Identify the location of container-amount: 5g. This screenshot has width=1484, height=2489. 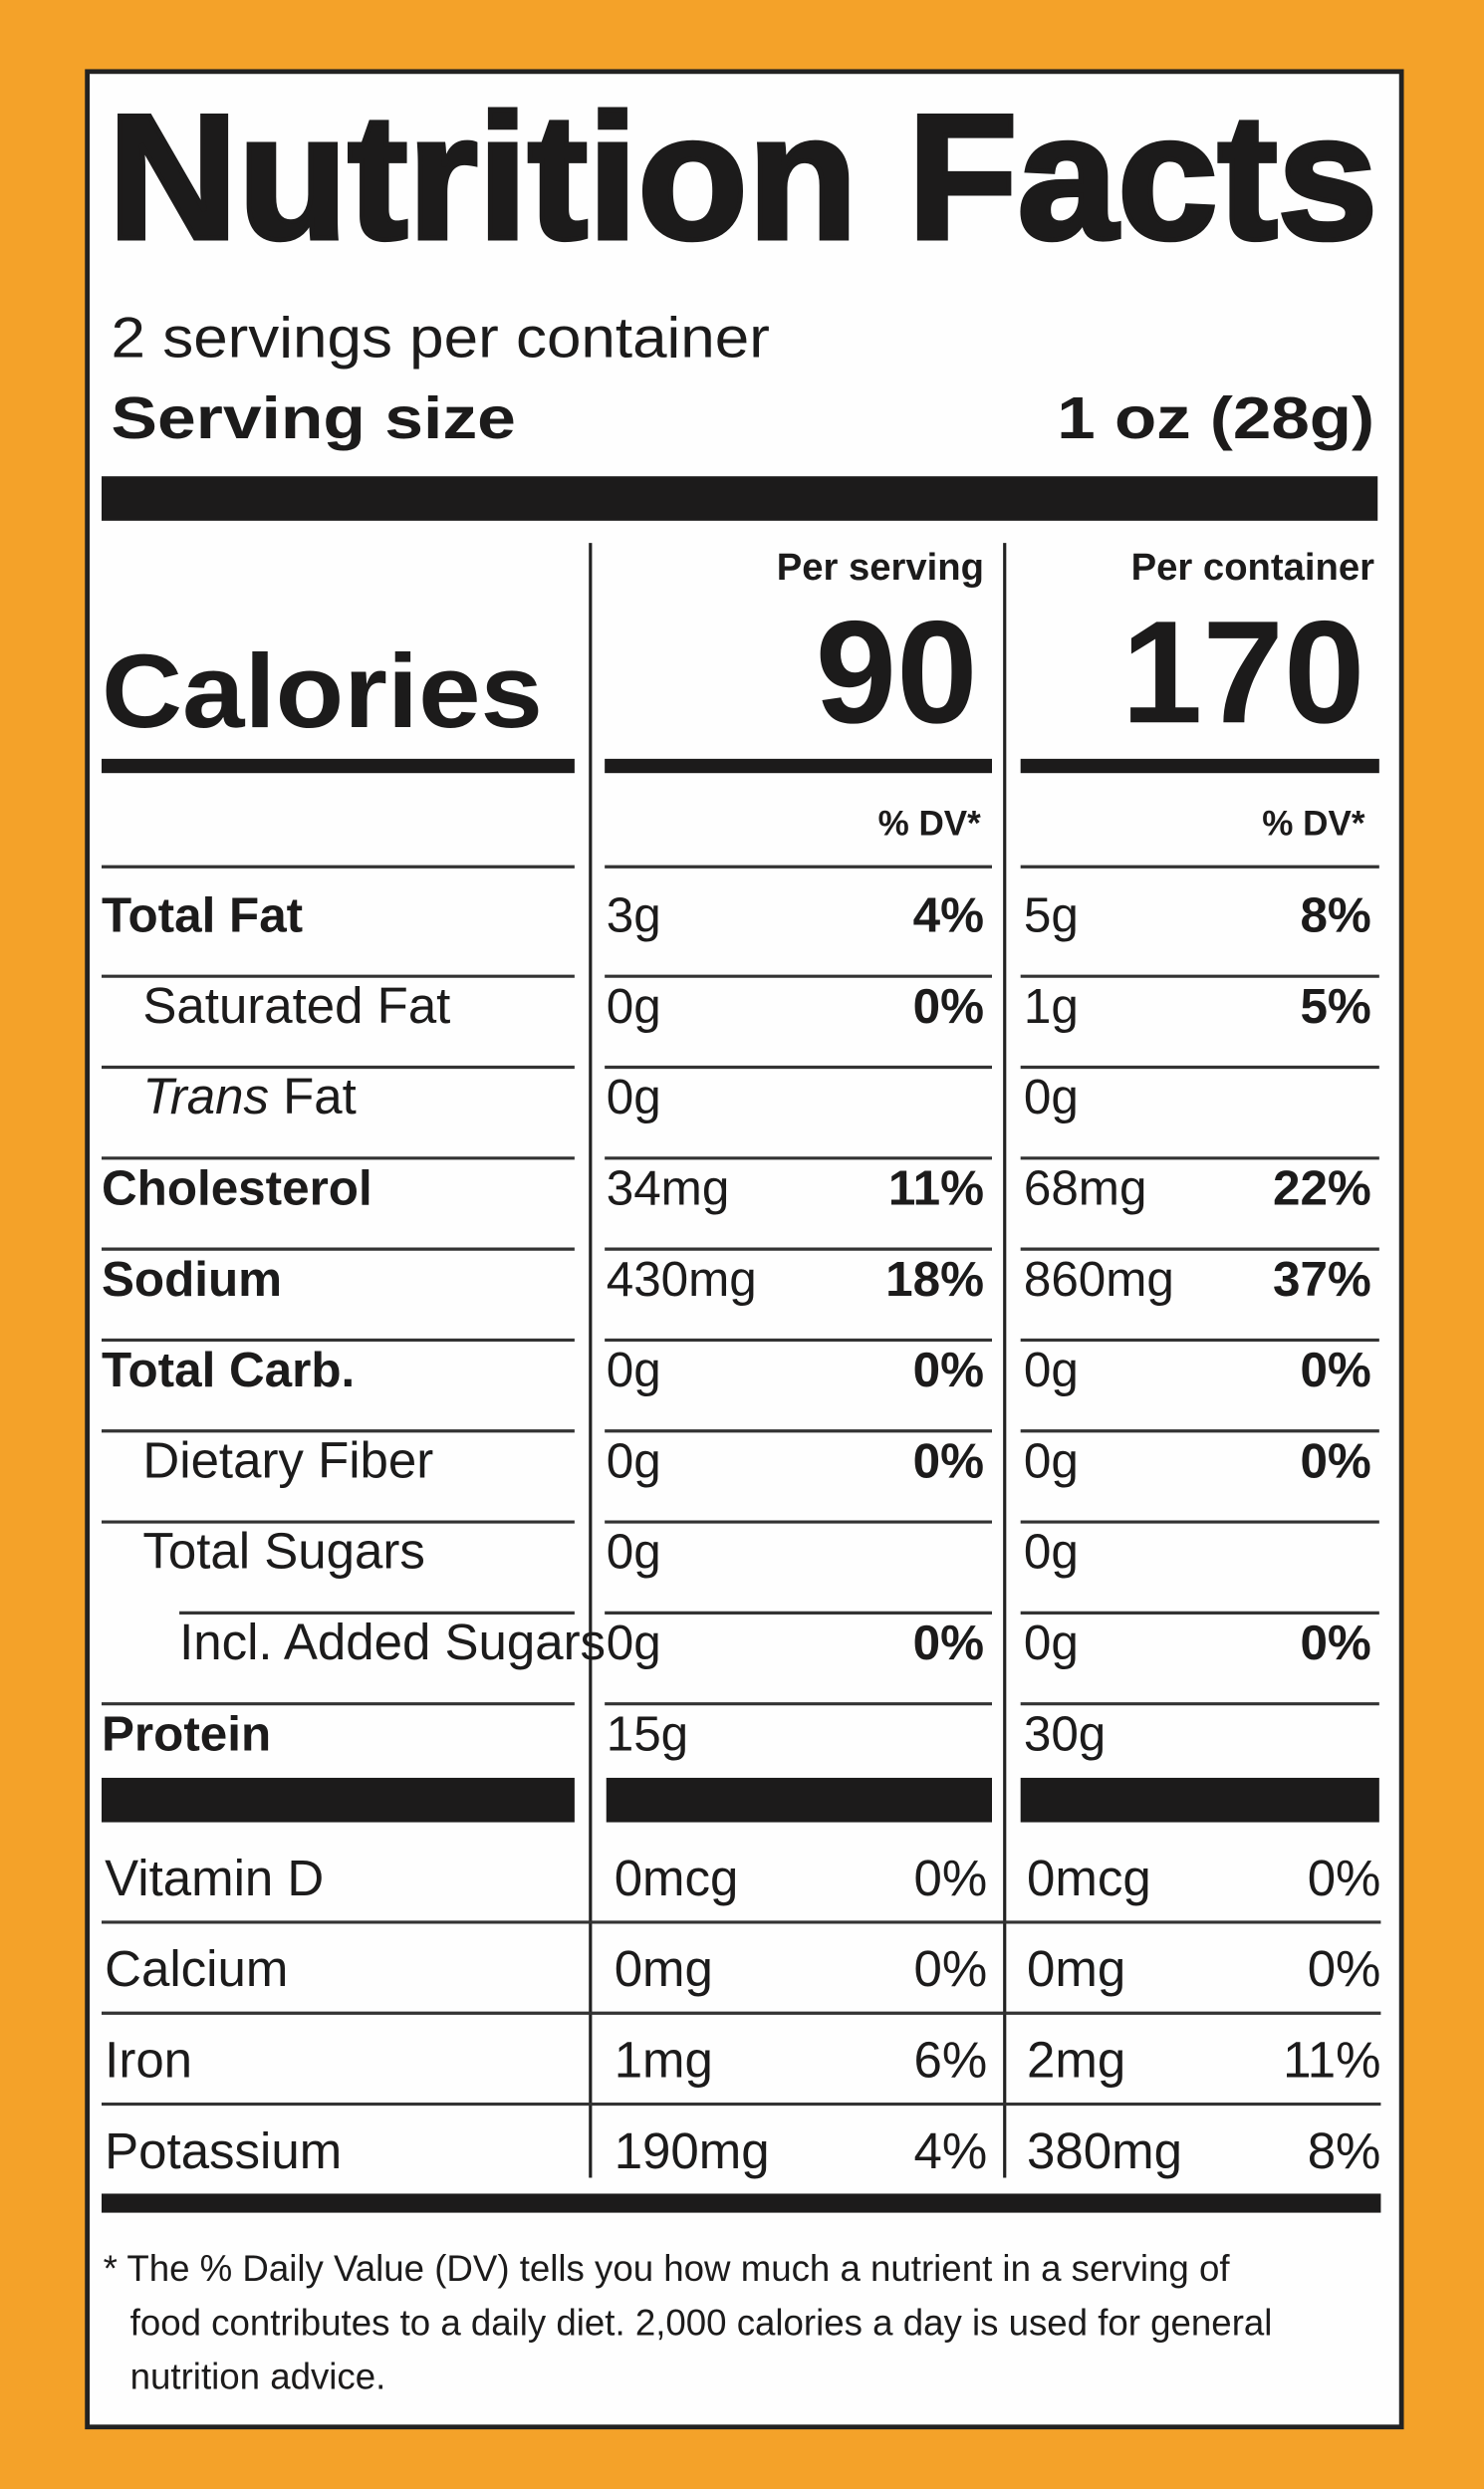
(1051, 915).